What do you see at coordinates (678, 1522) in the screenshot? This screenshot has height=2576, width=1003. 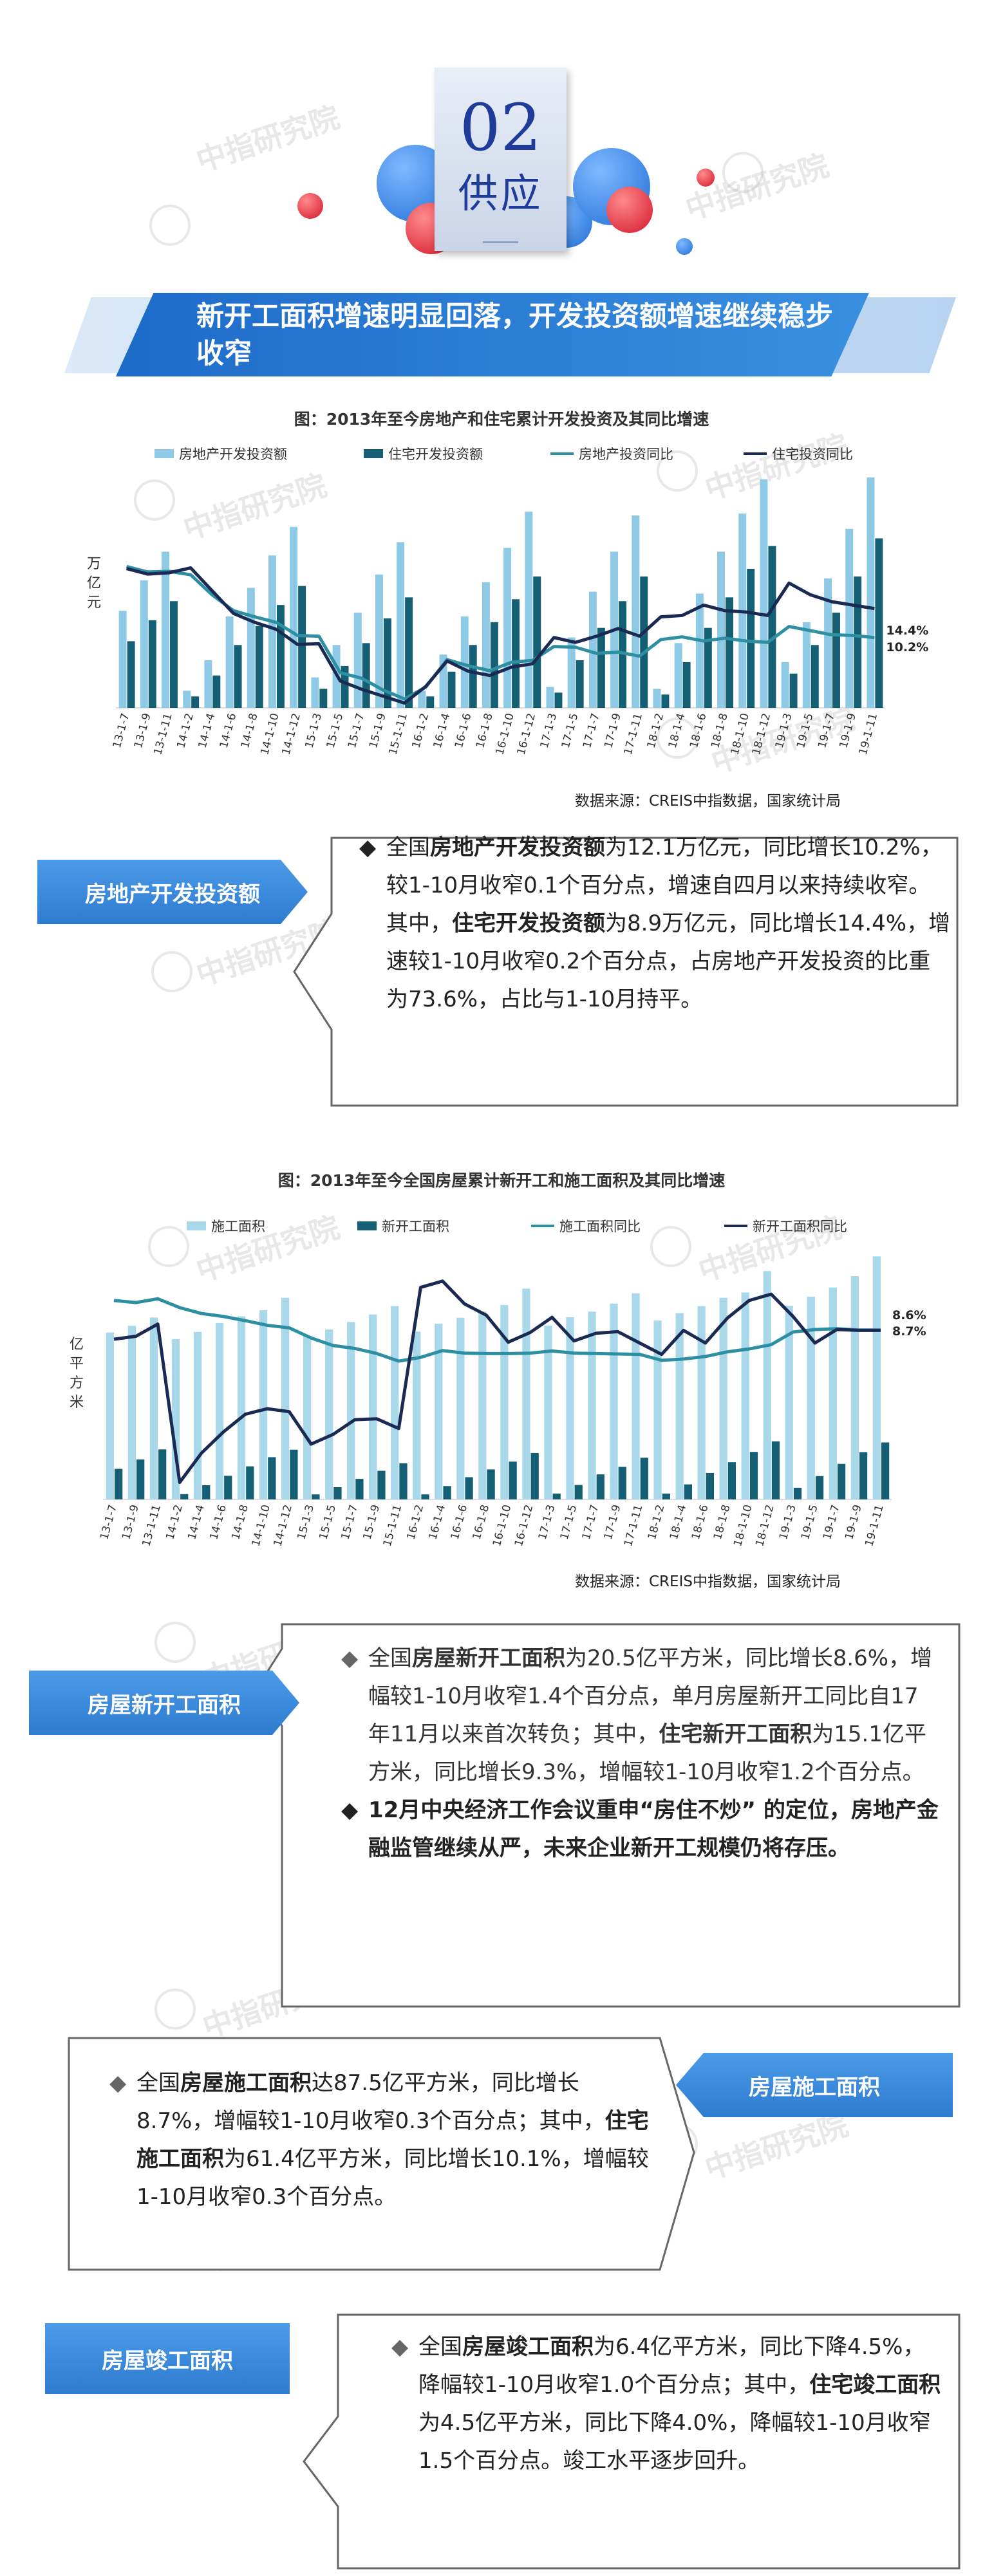 I see `x-tick-label: 18-1-4` at bounding box center [678, 1522].